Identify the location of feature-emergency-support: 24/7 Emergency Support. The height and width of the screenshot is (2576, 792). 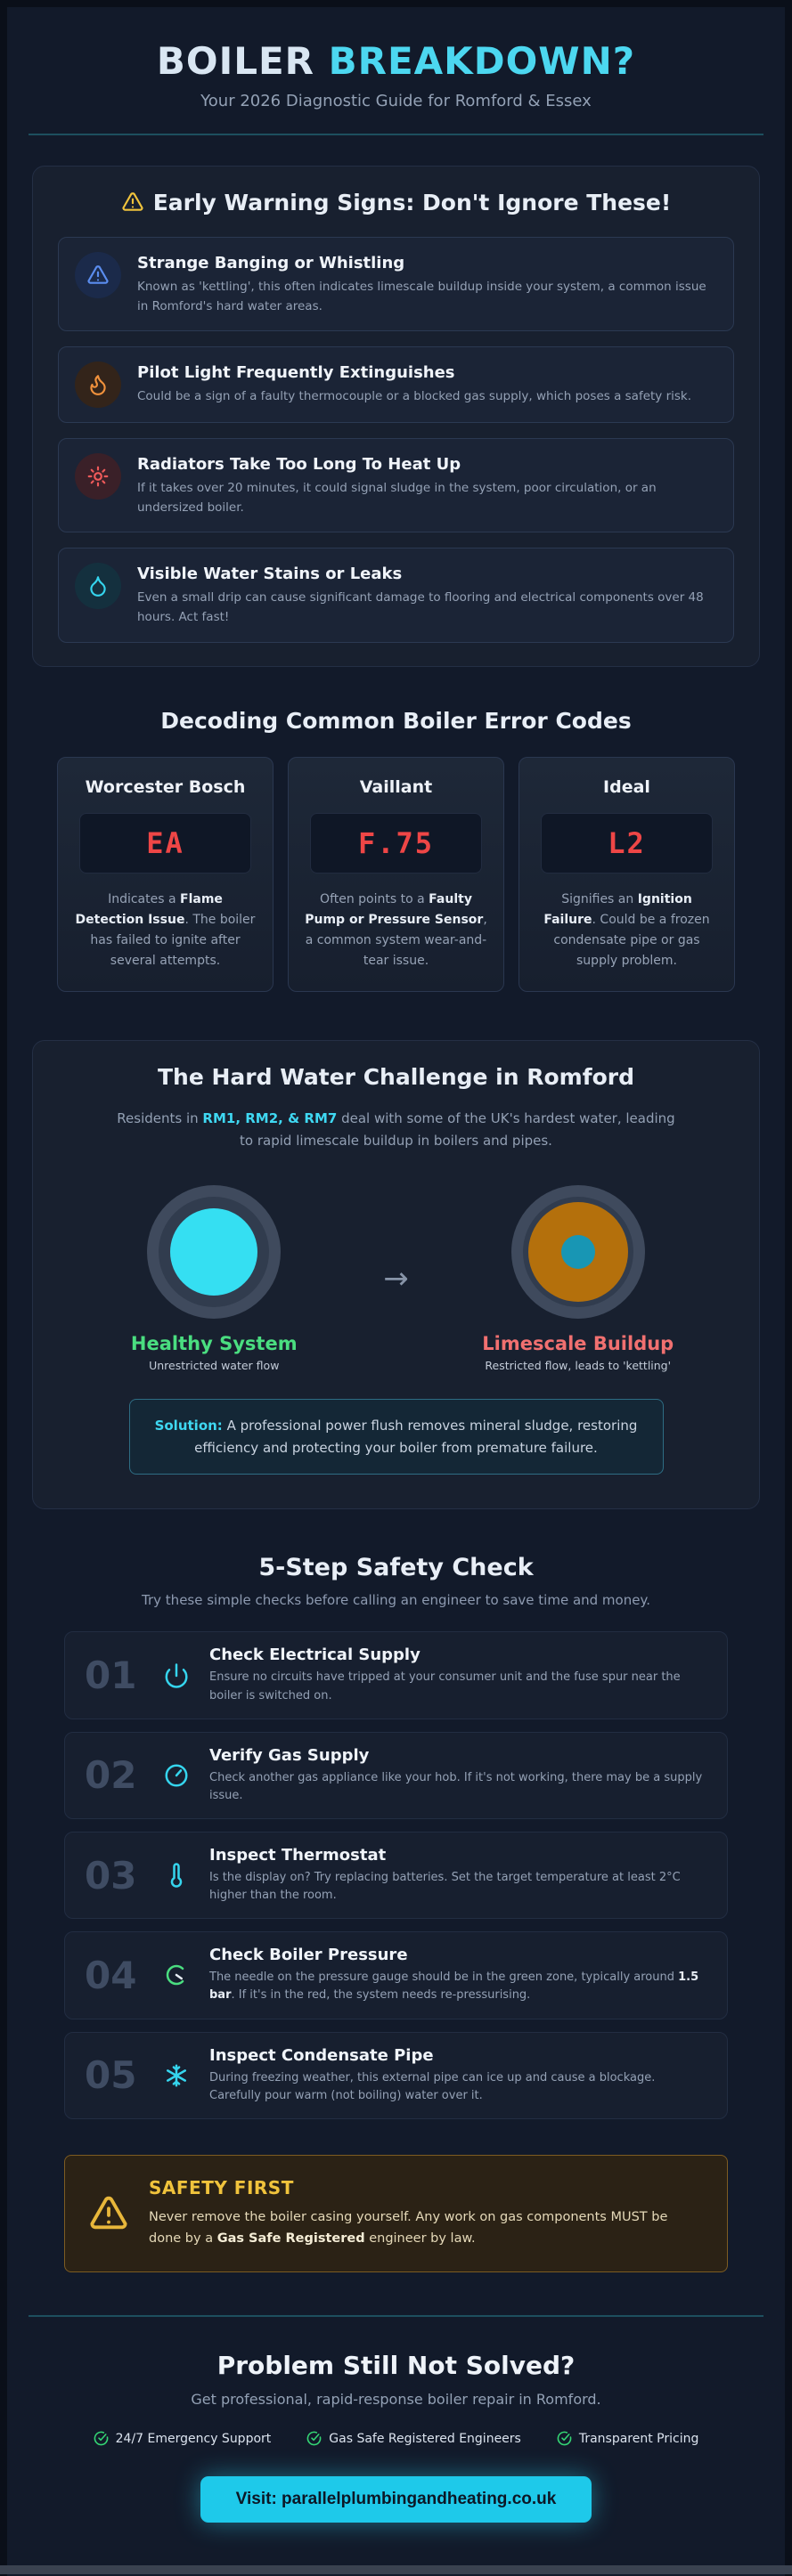
(183, 2438).